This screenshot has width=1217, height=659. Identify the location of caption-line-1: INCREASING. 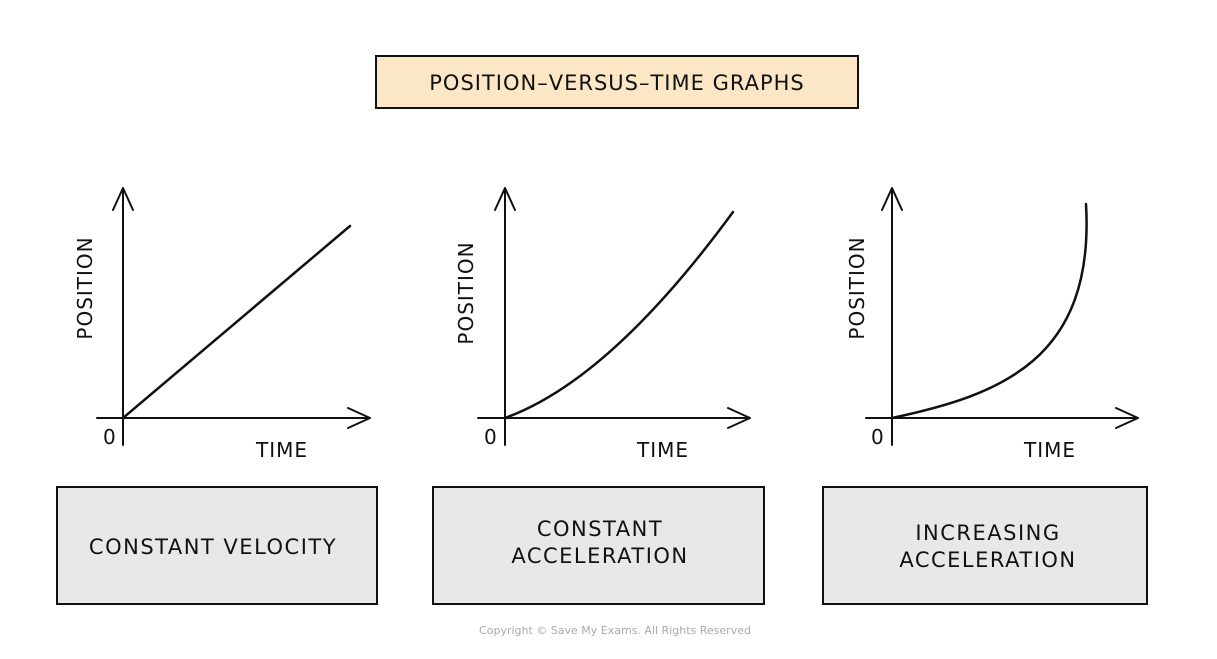
(987, 533).